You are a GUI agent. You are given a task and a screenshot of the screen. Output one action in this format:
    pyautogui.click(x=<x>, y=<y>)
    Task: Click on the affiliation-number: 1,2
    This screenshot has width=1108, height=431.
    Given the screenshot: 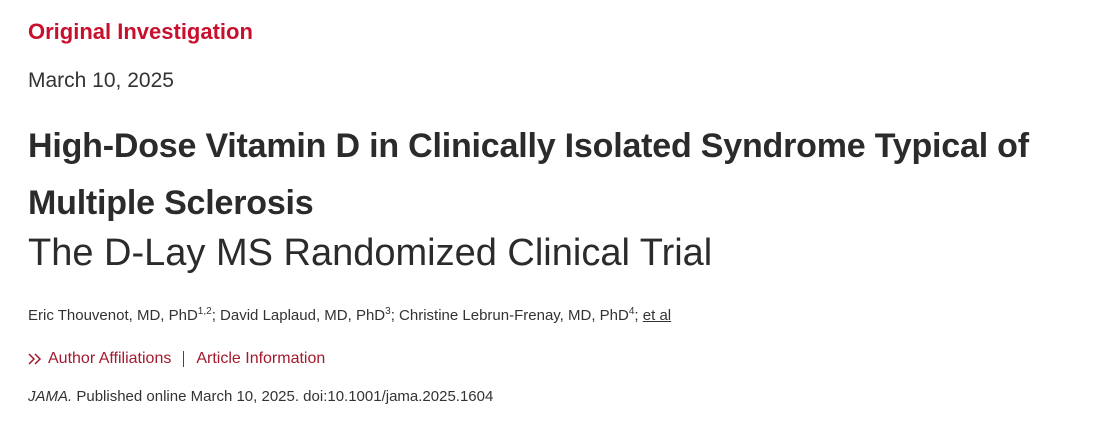 What is the action you would take?
    pyautogui.click(x=204, y=311)
    